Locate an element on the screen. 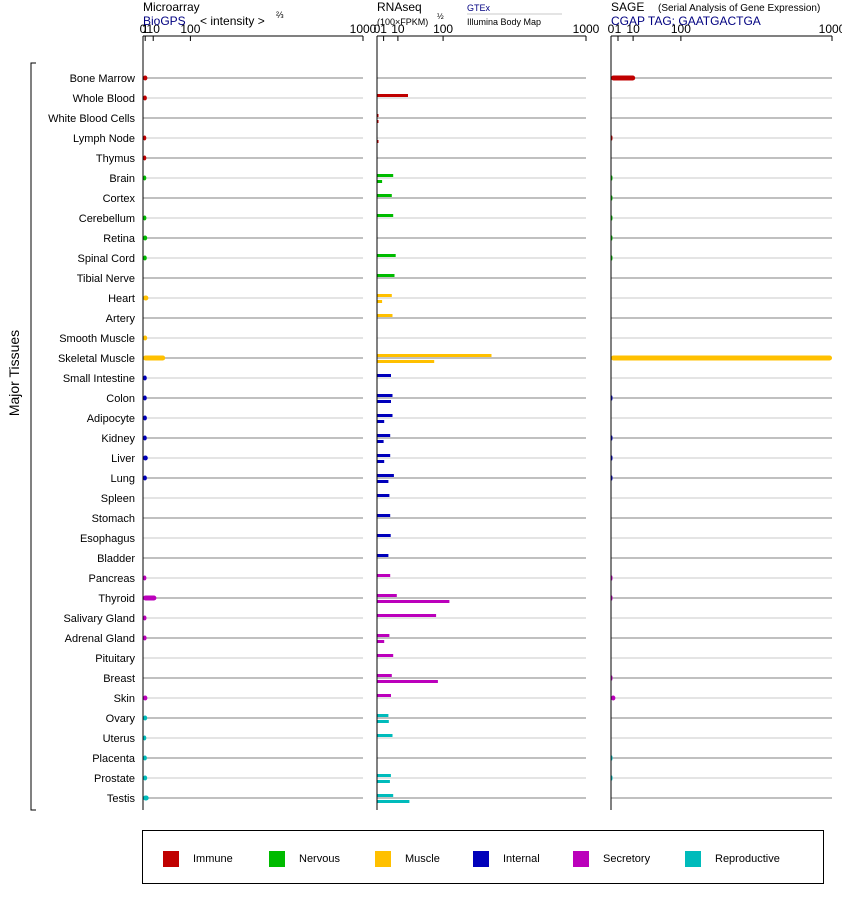 This screenshot has width=842, height=900. tissue-label: Tibial Nerve is located at coordinates (106, 279).